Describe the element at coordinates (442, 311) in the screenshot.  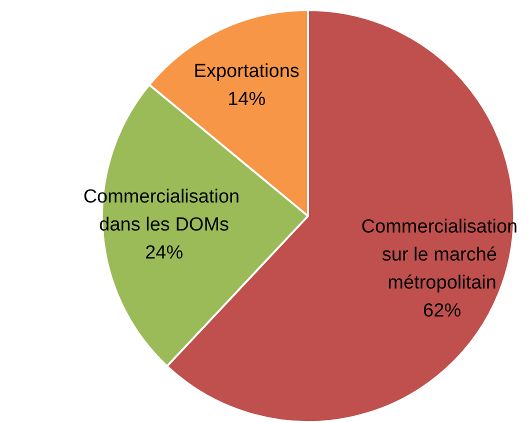
I see `data-label: 62%` at that location.